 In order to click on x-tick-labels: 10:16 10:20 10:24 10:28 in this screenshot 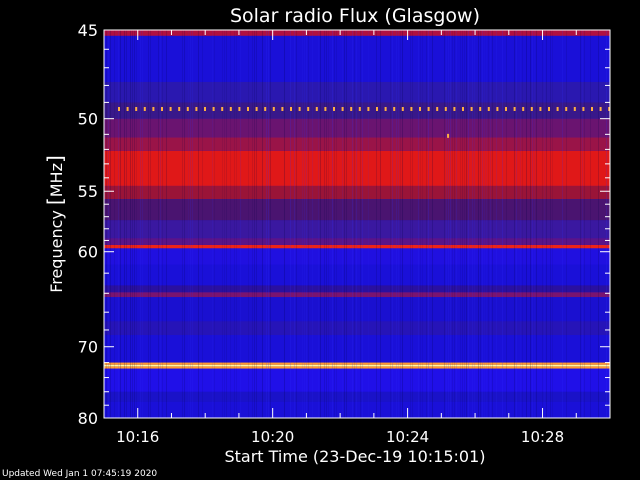, I will do `click(340, 437)`.